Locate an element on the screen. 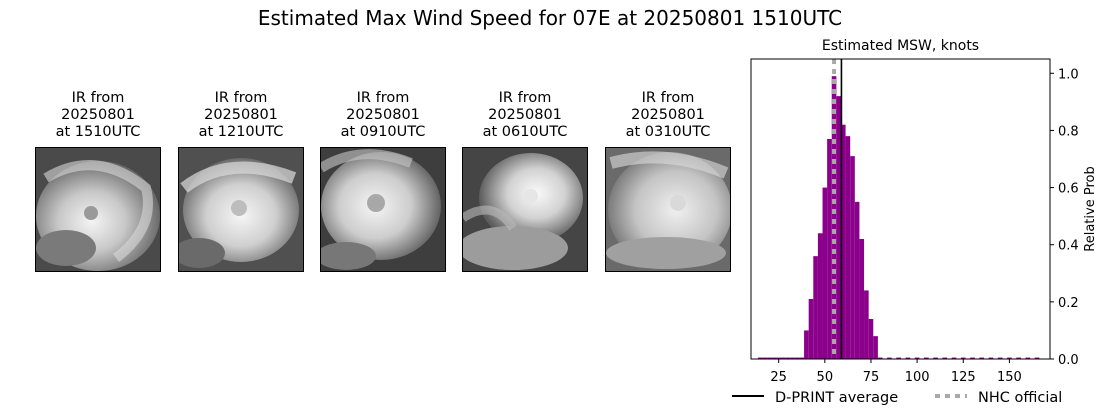 The height and width of the screenshot is (409, 1100). ir-panel-1: IR from 20250801 at 1510UTC is located at coordinates (98, 181).